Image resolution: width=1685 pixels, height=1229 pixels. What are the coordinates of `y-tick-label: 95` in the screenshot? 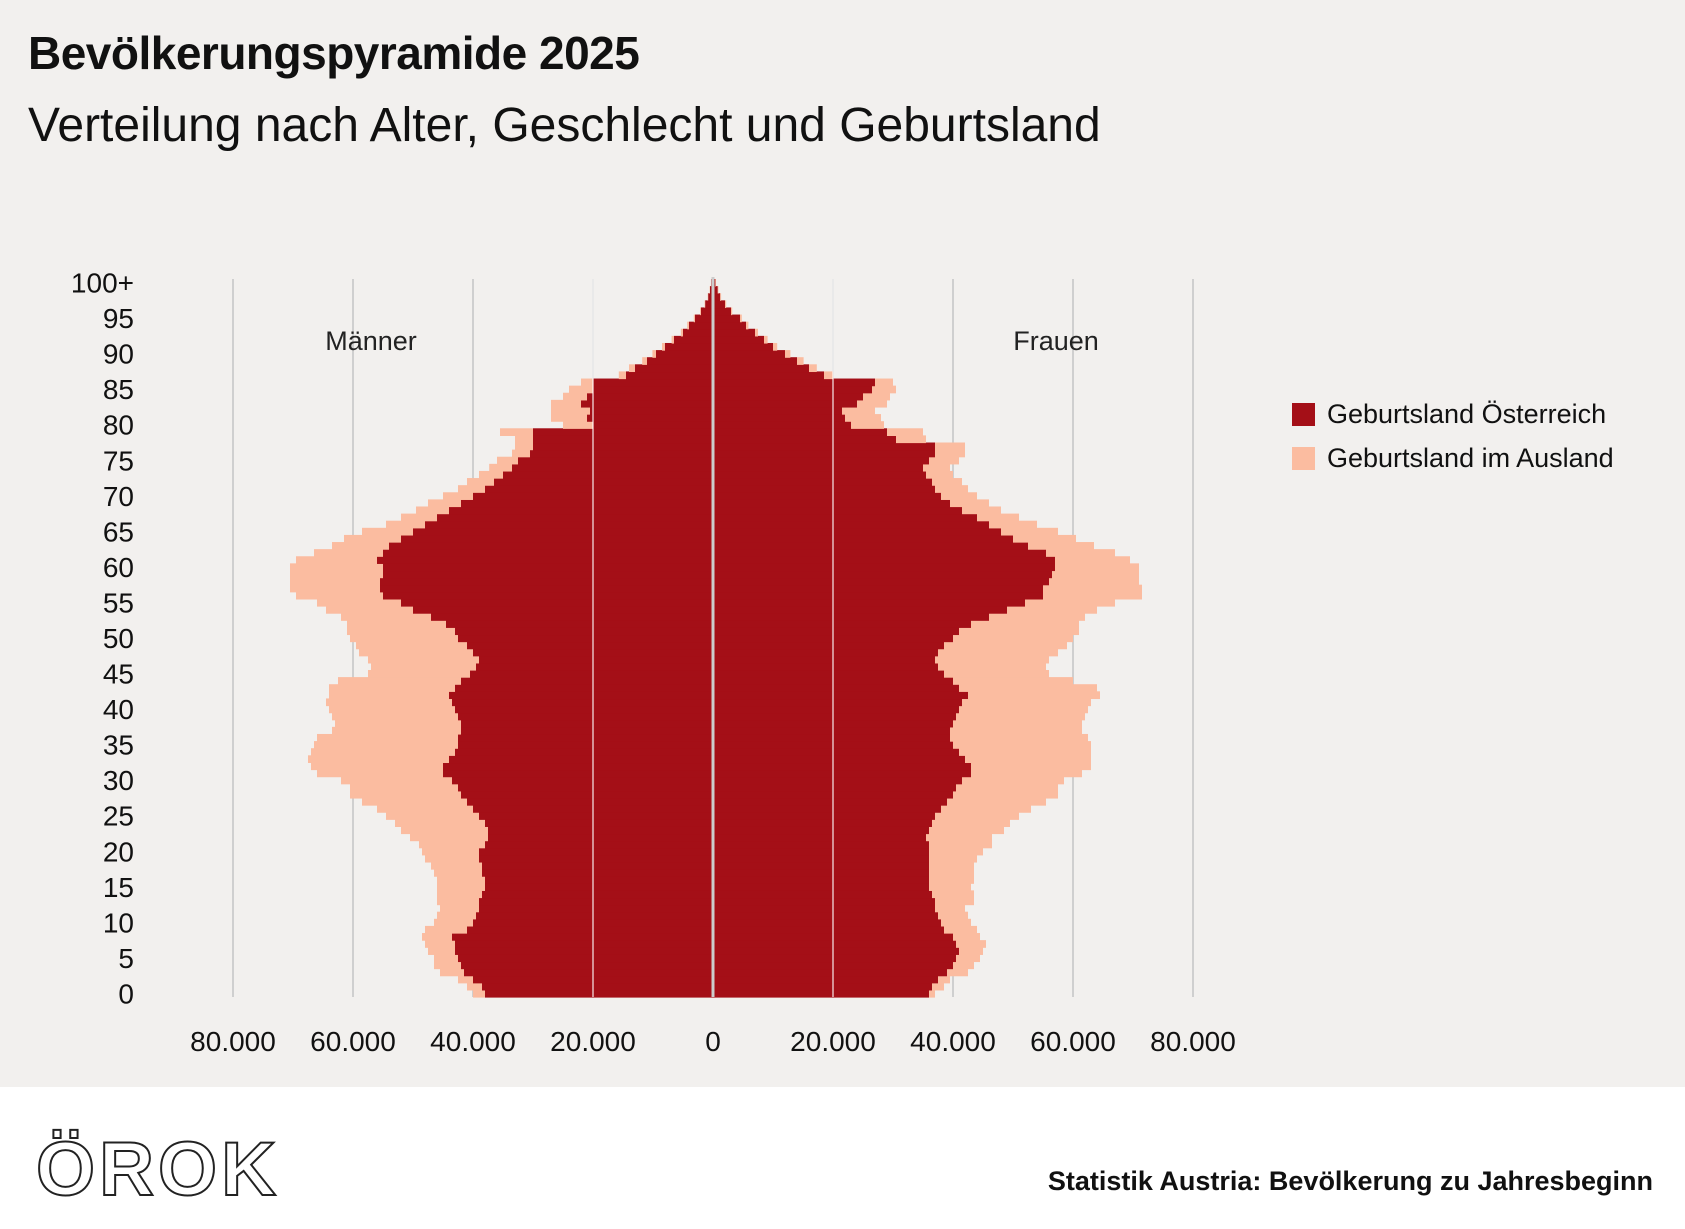 It's located at (118, 318).